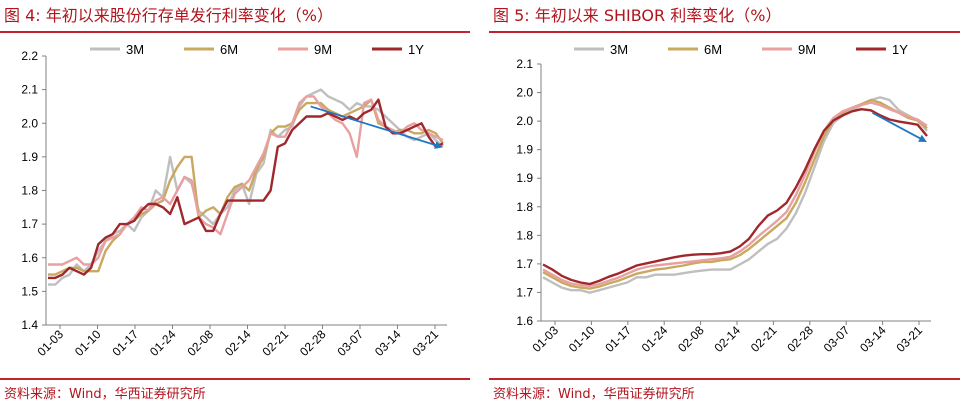 The width and height of the screenshot is (960, 407). What do you see at coordinates (619, 49) in the screenshot?
I see `right-legend-label-3m: 3M` at bounding box center [619, 49].